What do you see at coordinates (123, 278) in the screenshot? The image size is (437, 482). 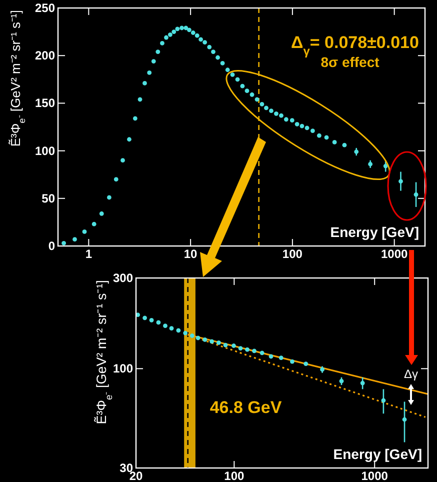 I see `y-tick-label: 300` at bounding box center [123, 278].